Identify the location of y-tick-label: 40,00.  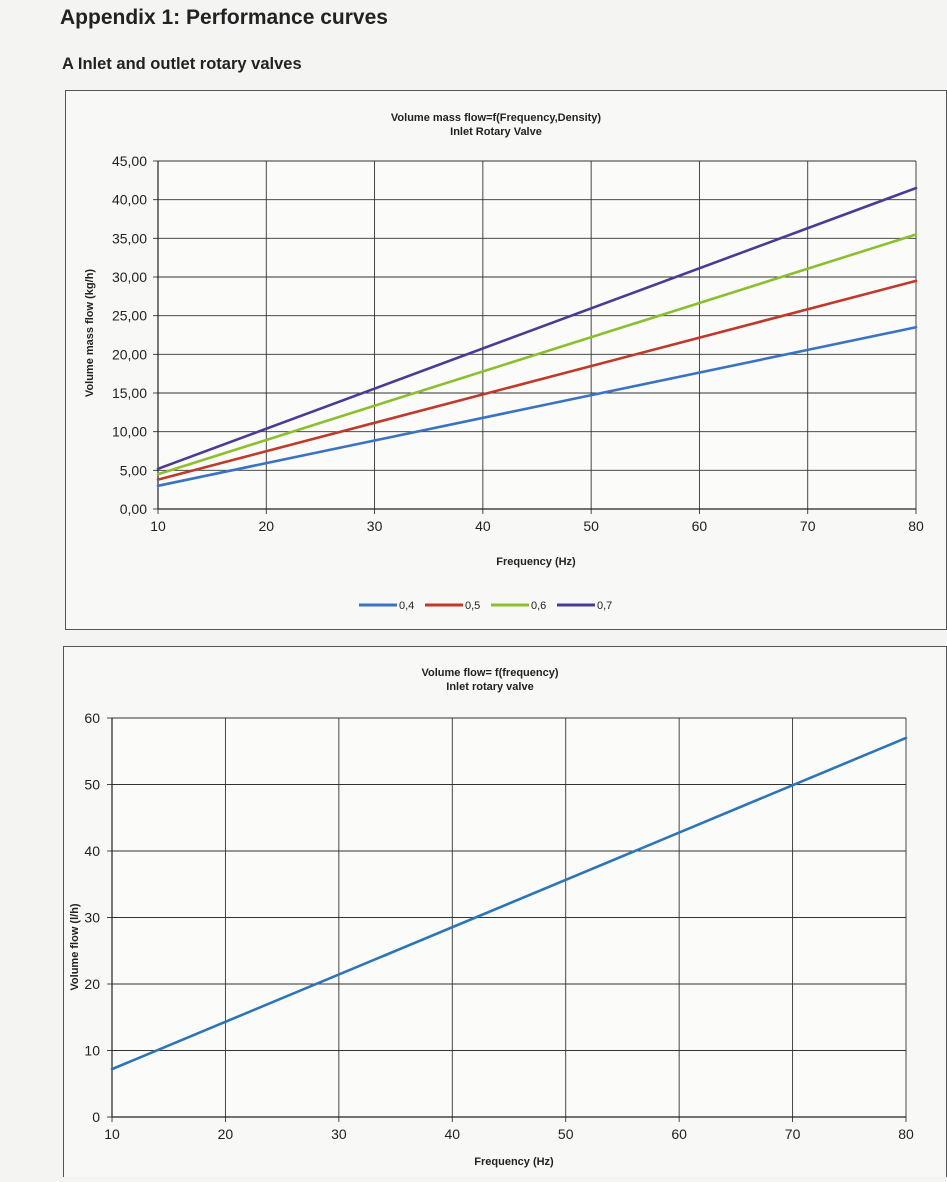
(129, 200).